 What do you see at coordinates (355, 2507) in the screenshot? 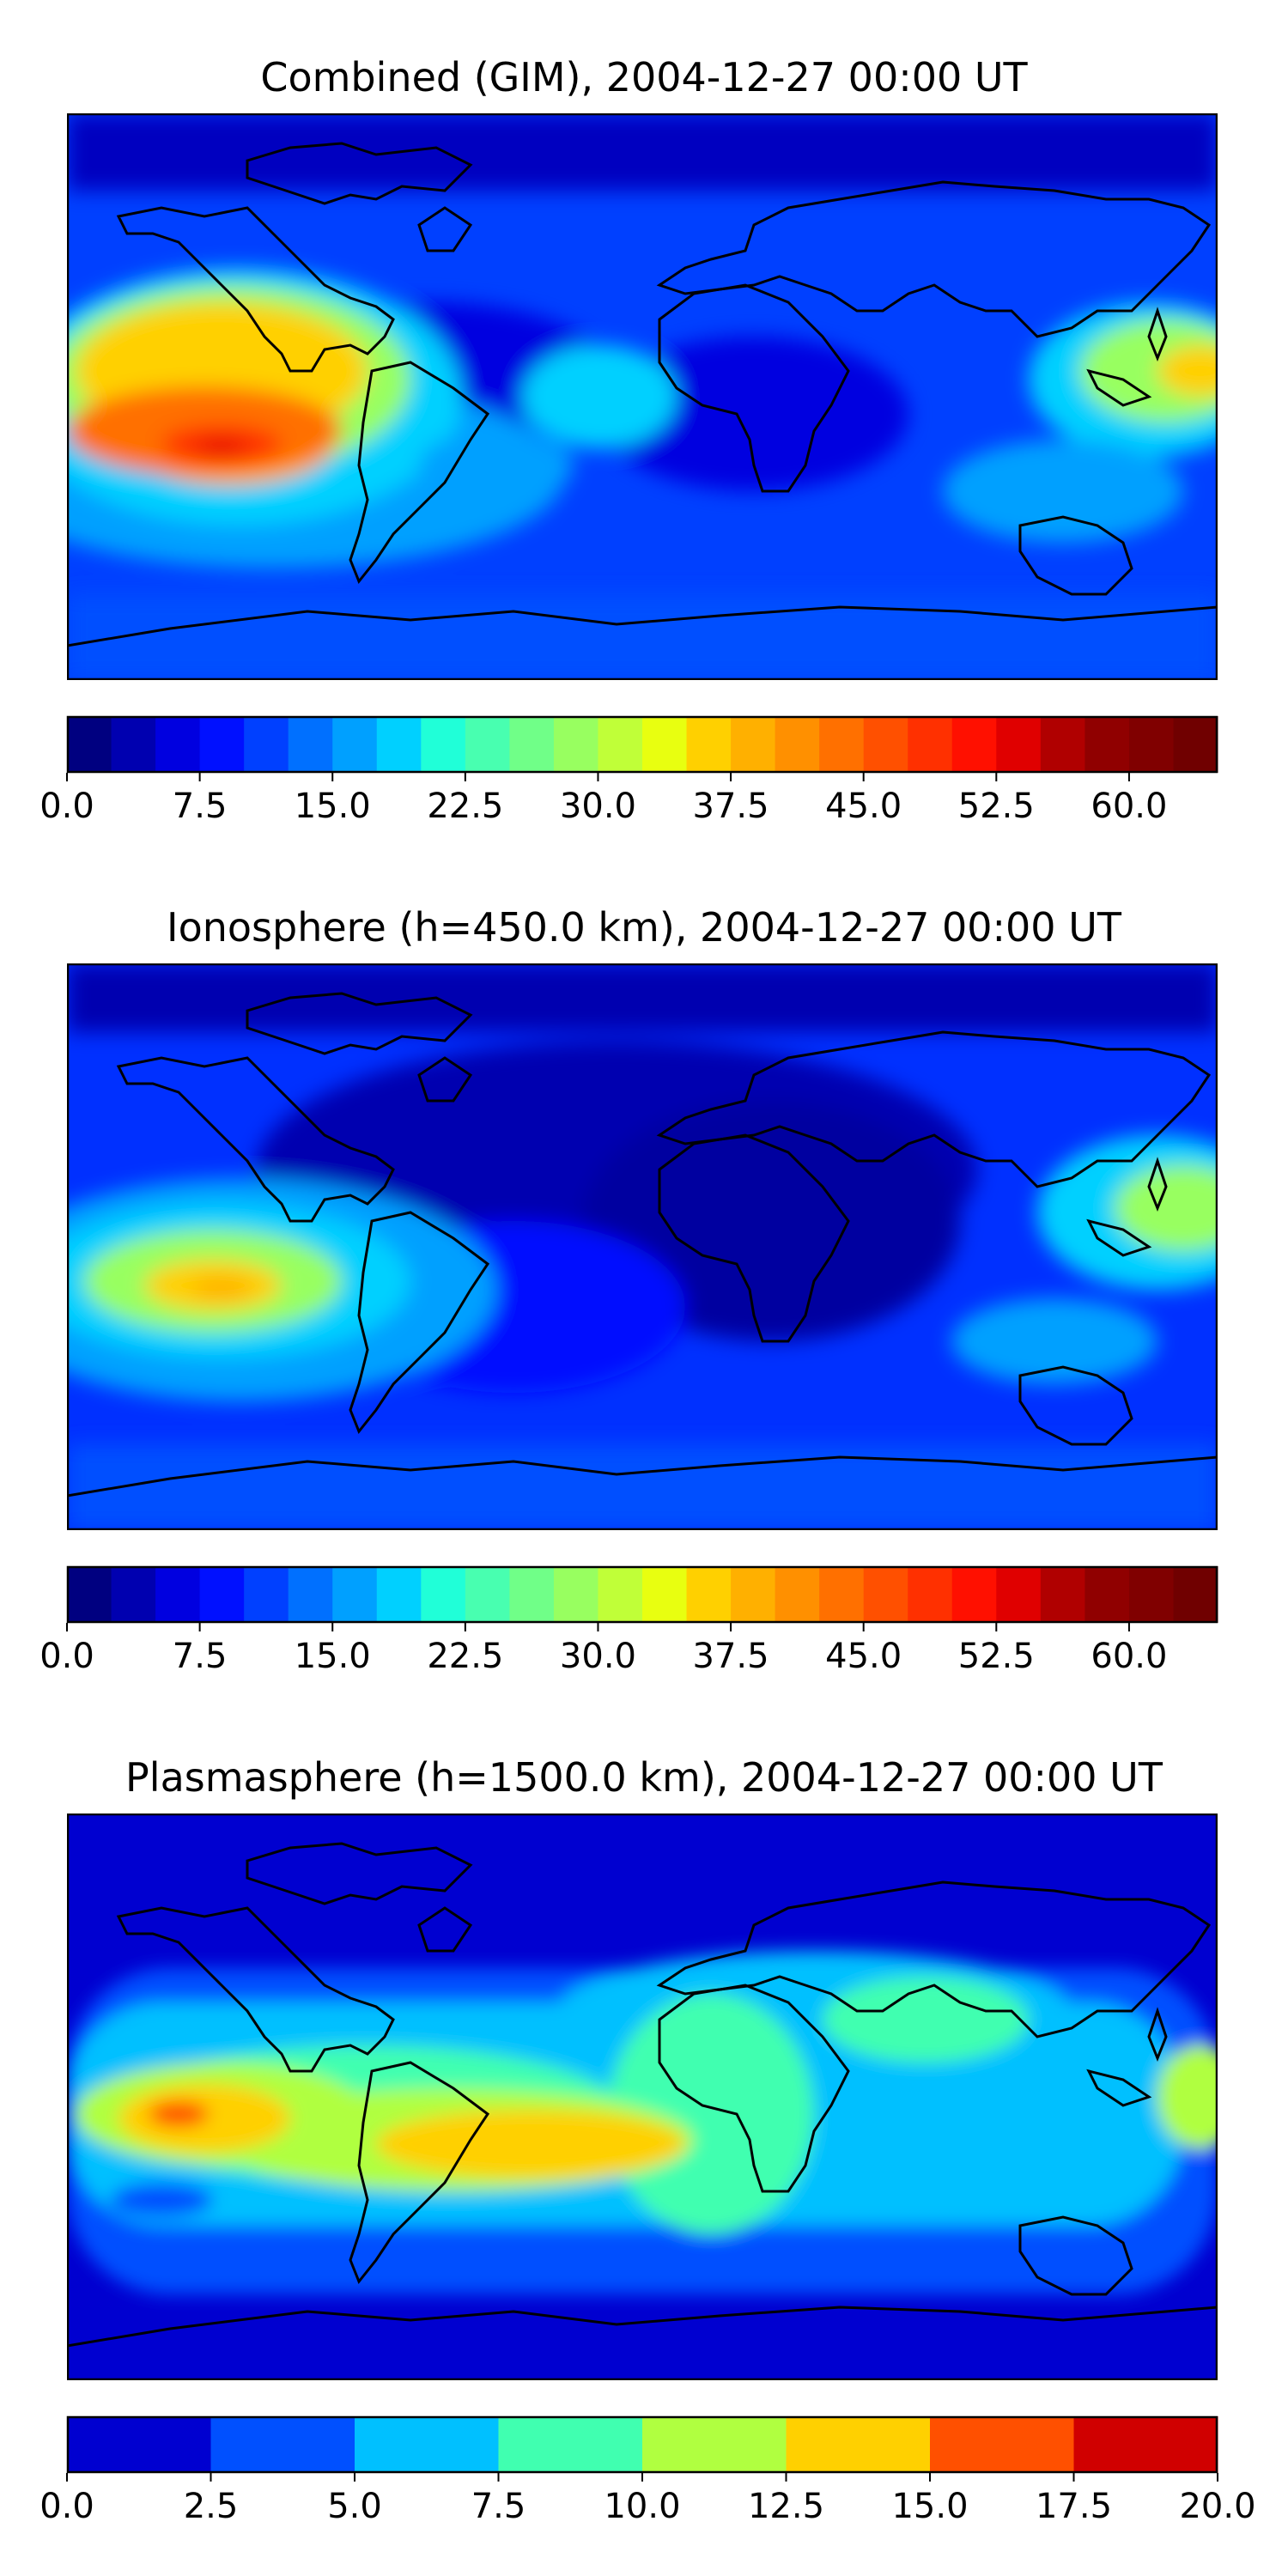
I see `colorbar-tick-label: 5.0` at bounding box center [355, 2507].